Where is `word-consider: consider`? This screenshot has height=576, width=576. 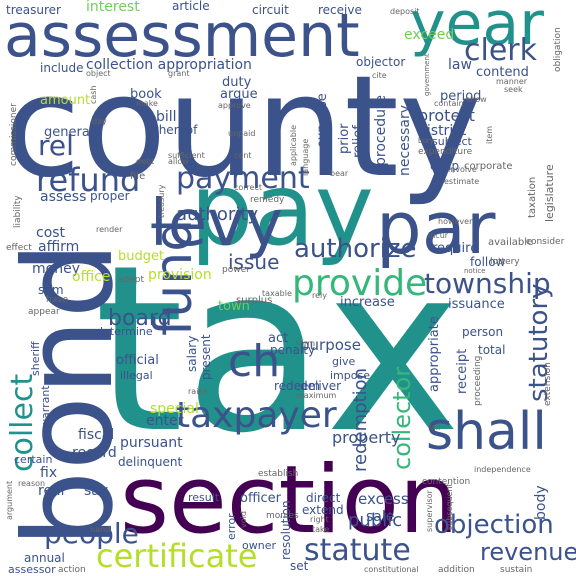
word-consider: consider is located at coordinates (545, 242).